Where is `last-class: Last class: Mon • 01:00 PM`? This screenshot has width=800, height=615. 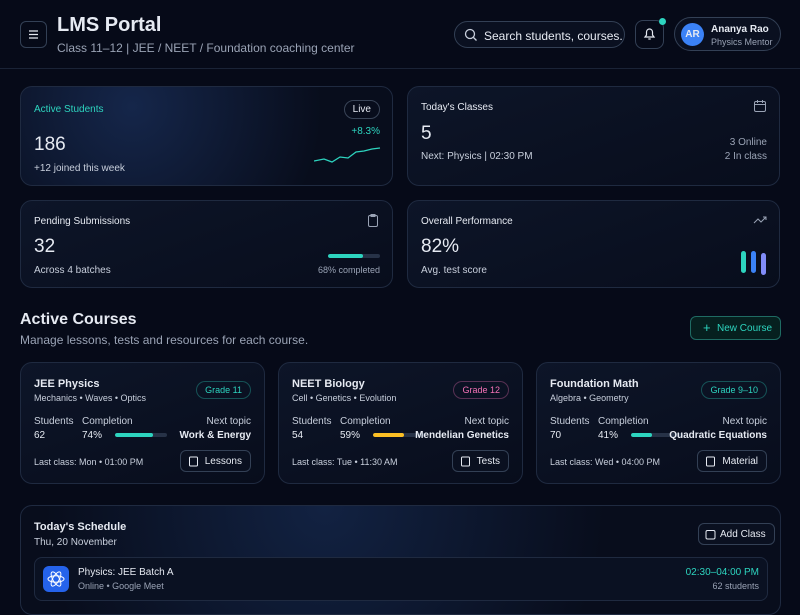 last-class: Last class: Mon • 01:00 PM is located at coordinates (89, 462).